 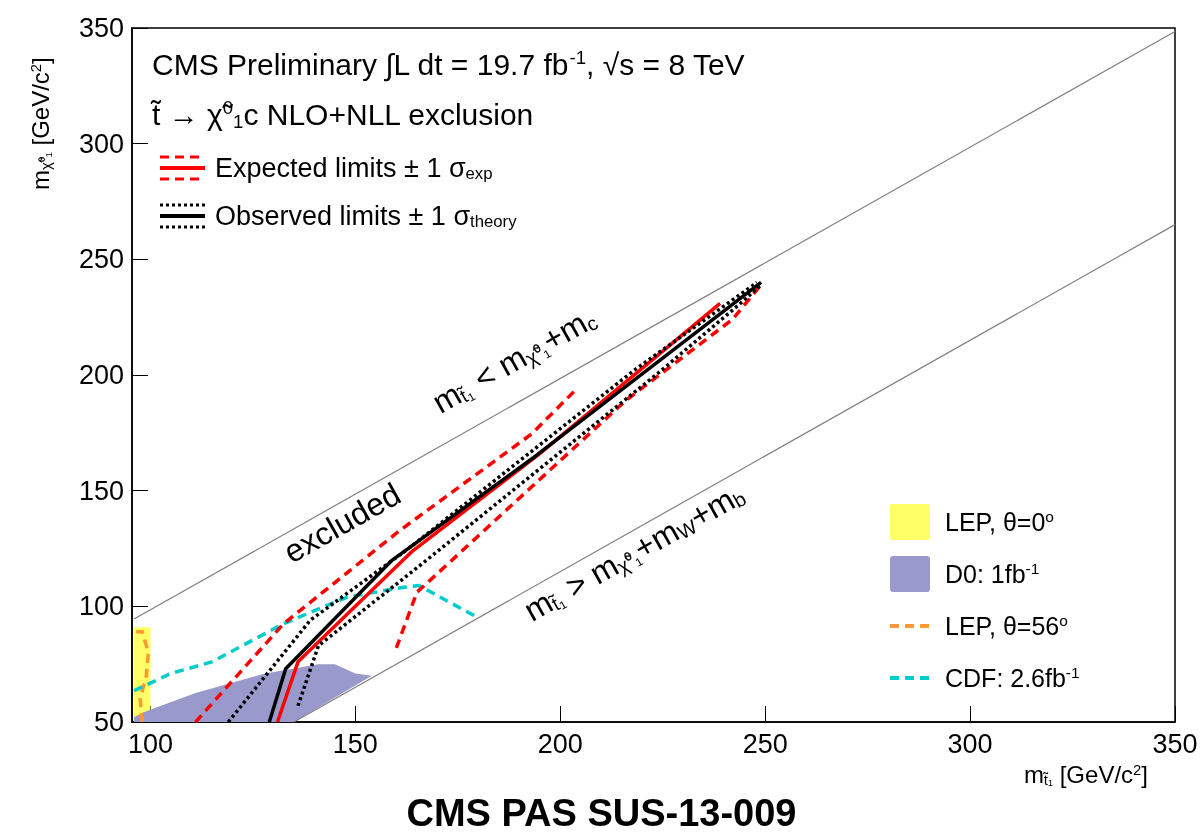 I want to click on x-tick-label: 350, so click(x=1175, y=743).